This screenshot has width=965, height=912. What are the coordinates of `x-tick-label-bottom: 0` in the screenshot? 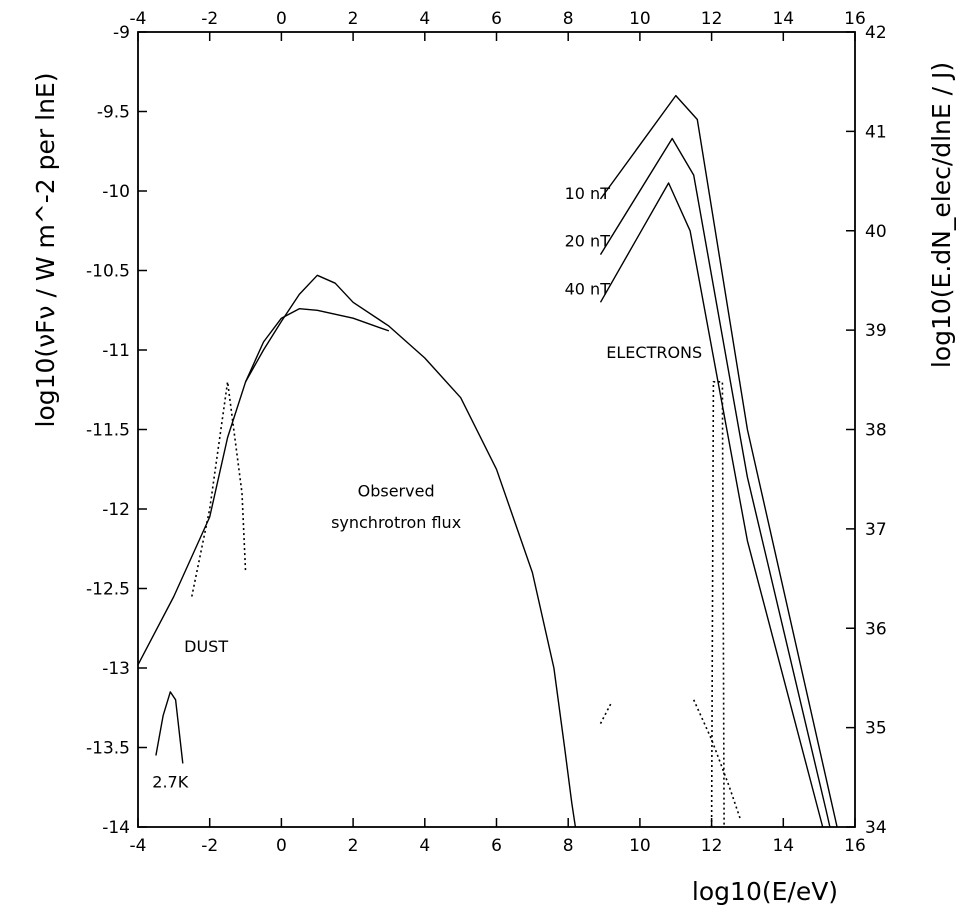 It's located at (281, 846).